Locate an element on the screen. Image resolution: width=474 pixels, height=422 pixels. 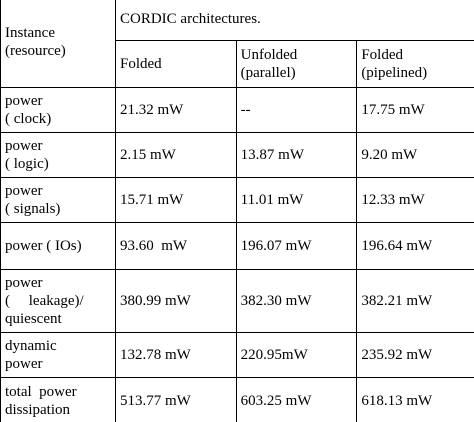
cell-value: 93.60 mW is located at coordinates (154, 246).